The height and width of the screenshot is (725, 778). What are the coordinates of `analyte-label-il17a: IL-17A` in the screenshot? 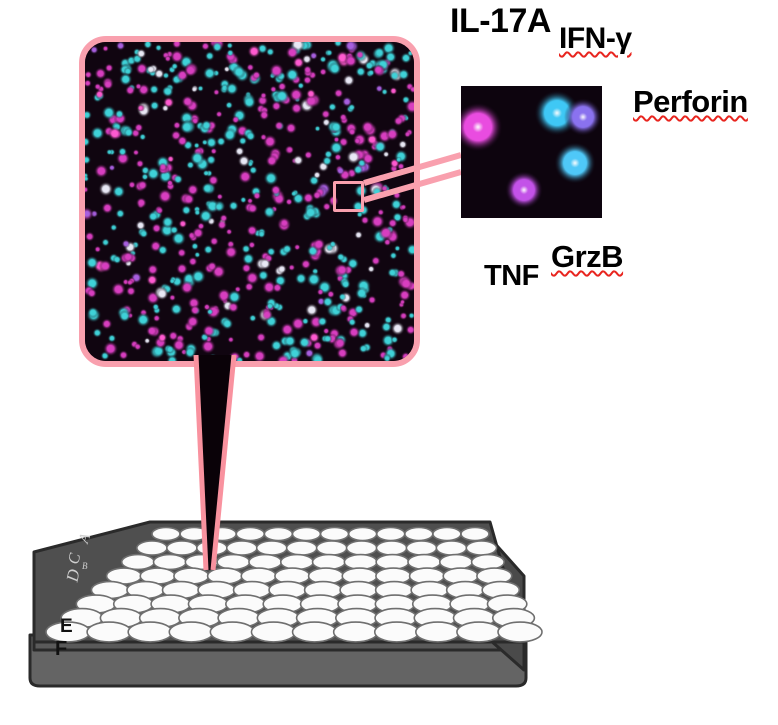 It's located at (500, 21).